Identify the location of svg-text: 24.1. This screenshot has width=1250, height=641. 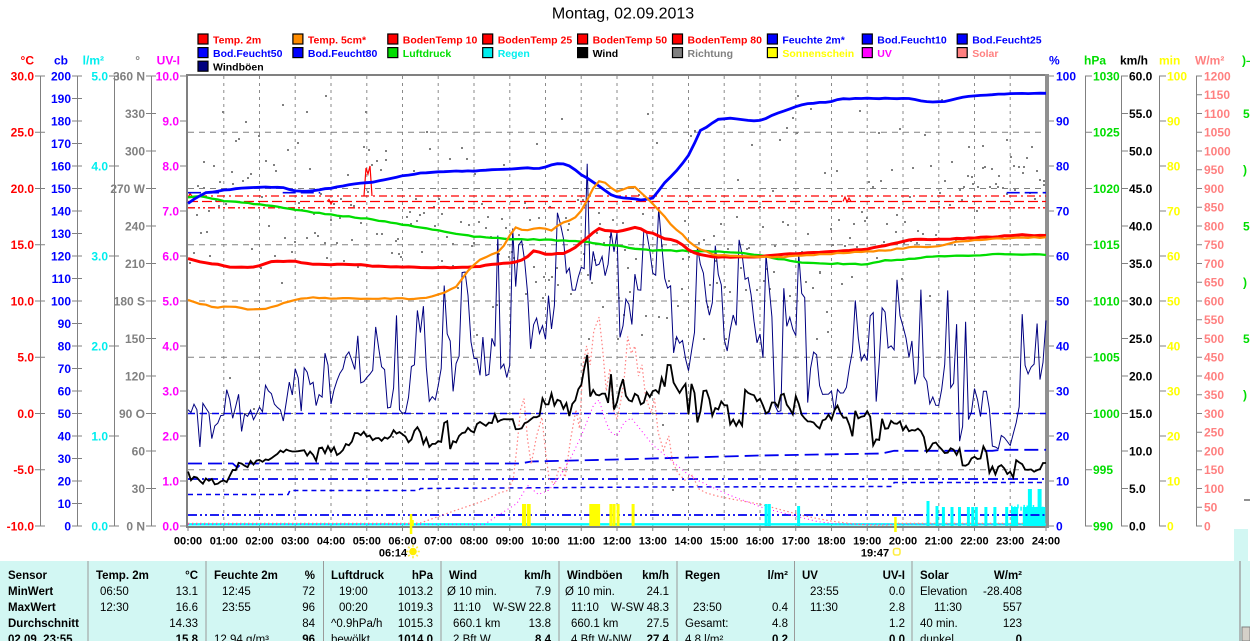
(658, 592).